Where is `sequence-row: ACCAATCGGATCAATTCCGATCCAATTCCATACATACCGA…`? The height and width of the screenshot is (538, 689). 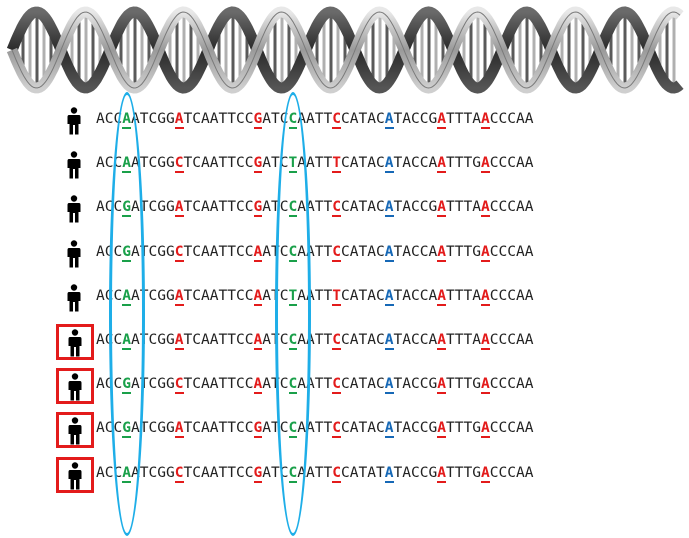 sequence-row: ACCAATCGGATCAATTCCGATCCAATTCCATACATACCGA… is located at coordinates (344, 121).